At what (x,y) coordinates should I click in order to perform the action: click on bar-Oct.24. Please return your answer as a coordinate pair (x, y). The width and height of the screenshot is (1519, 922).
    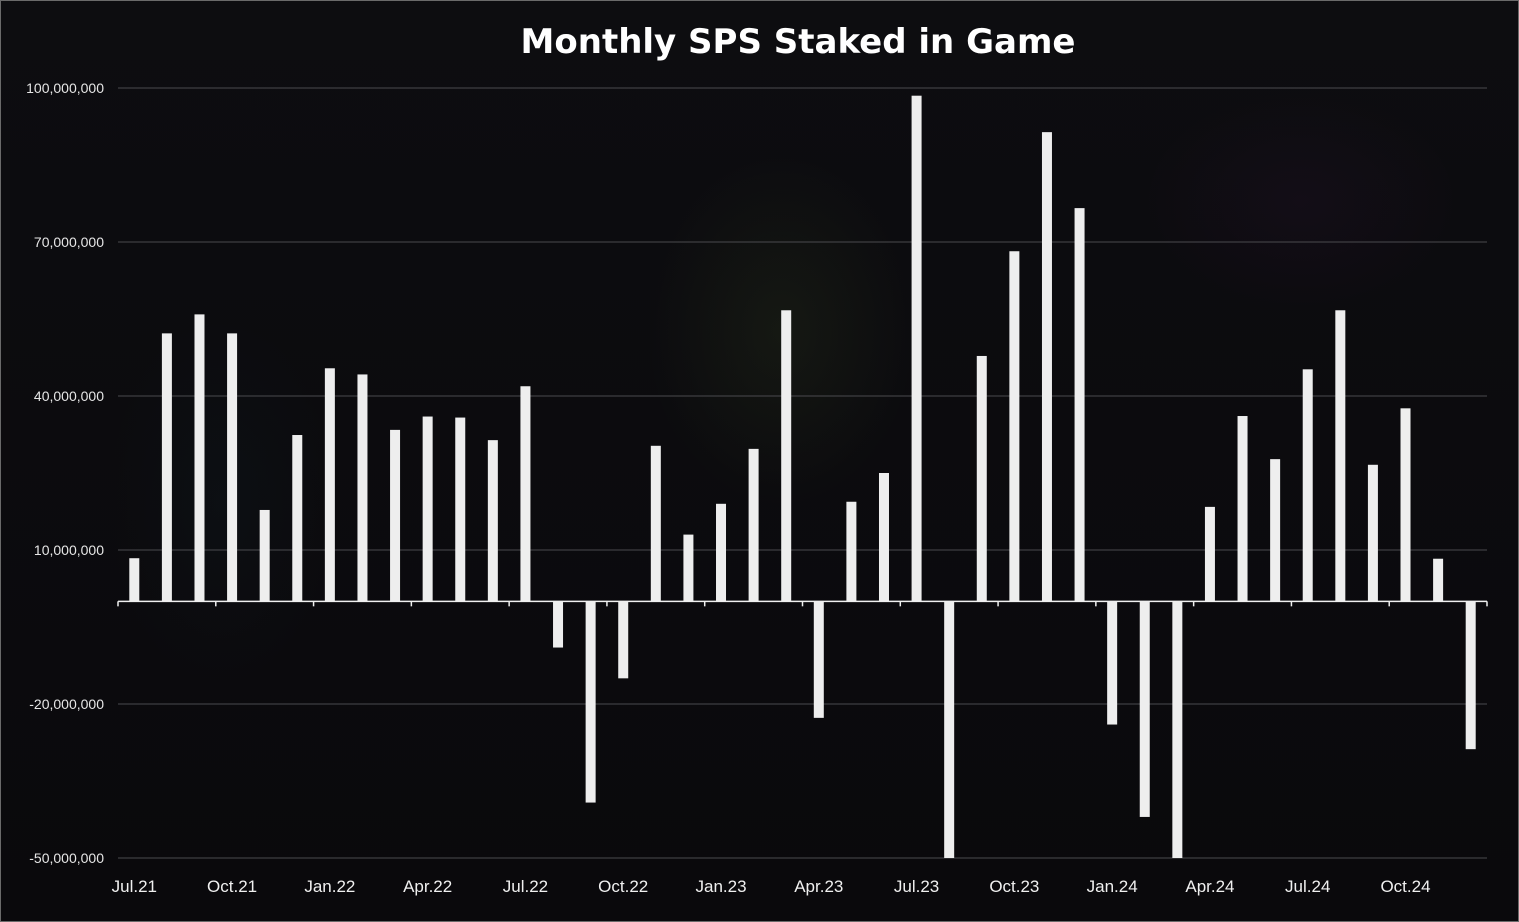
    Looking at the image, I should click on (1405, 505).